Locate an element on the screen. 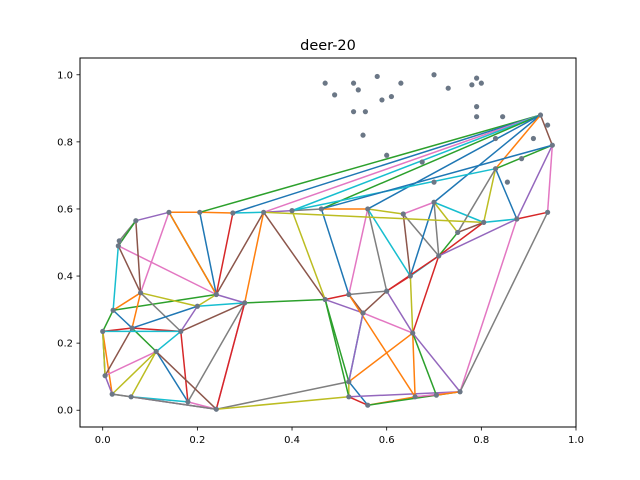 This screenshot has width=640, height=480. y-tick-label: 0.0 is located at coordinates (65, 411).